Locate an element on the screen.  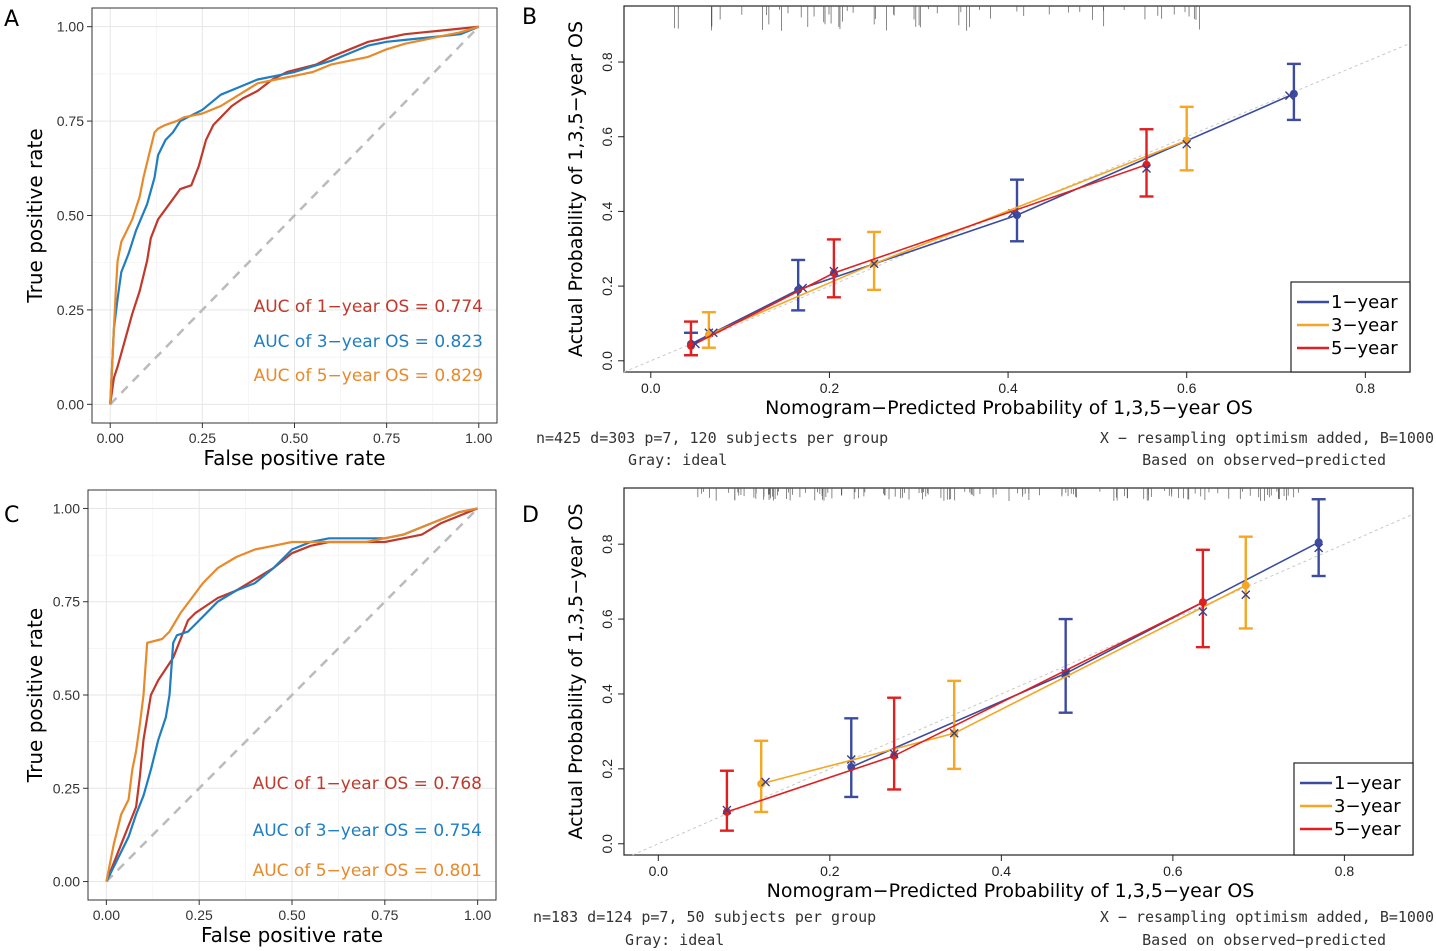
x-tick-label: 0.2 is located at coordinates (830, 388).